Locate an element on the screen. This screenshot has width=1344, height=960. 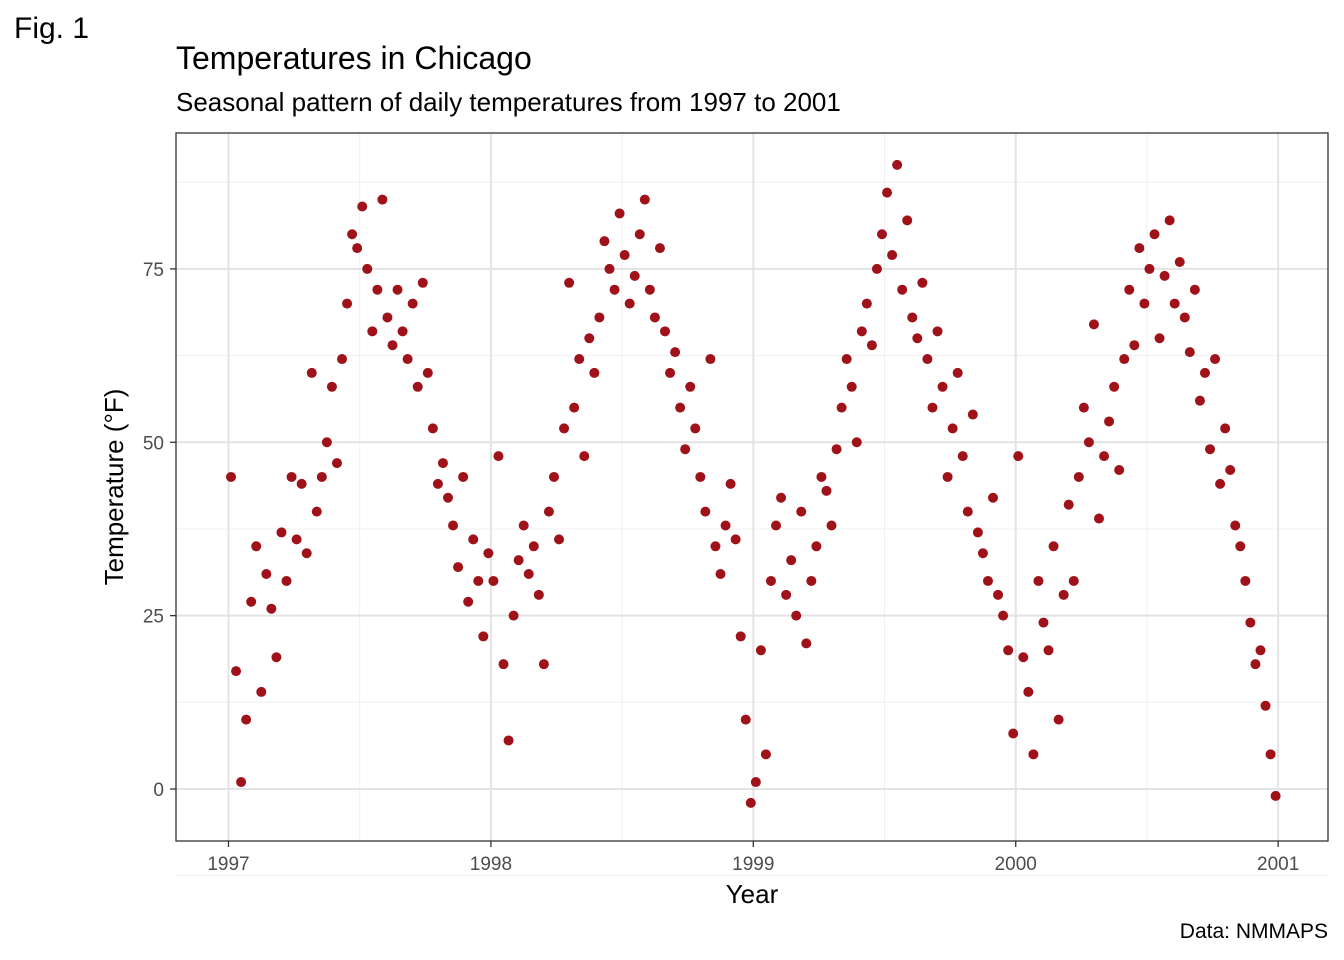
x-tick-label: 1997 is located at coordinates (228, 864).